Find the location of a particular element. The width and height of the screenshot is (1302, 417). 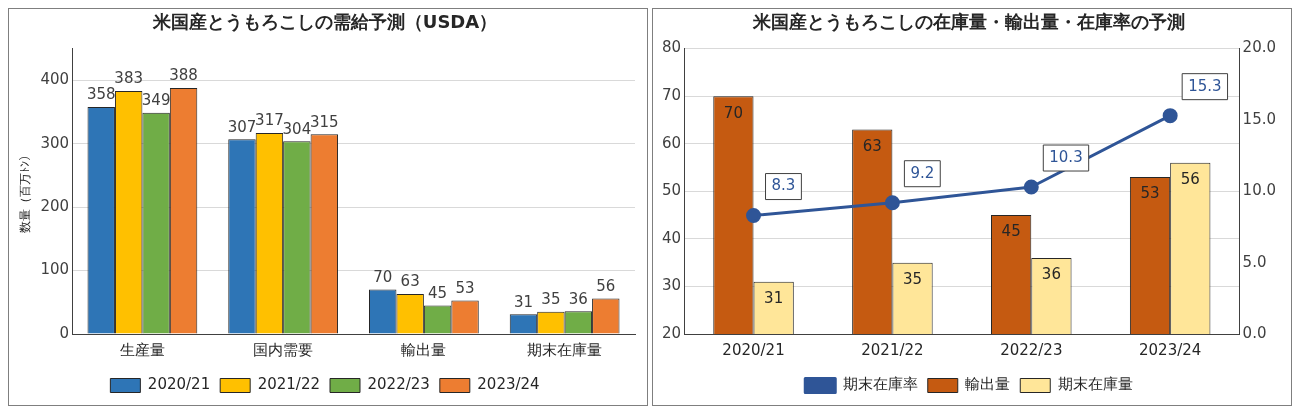

y-tick-label: 50 is located at coordinates (671, 190).